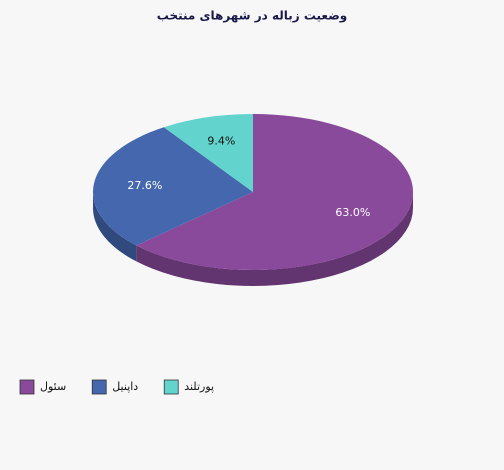 The image size is (504, 470). What do you see at coordinates (252, 16) in the screenshot?
I see `chart-title: وضعیت زباله در شهرهای منتخب` at bounding box center [252, 16].